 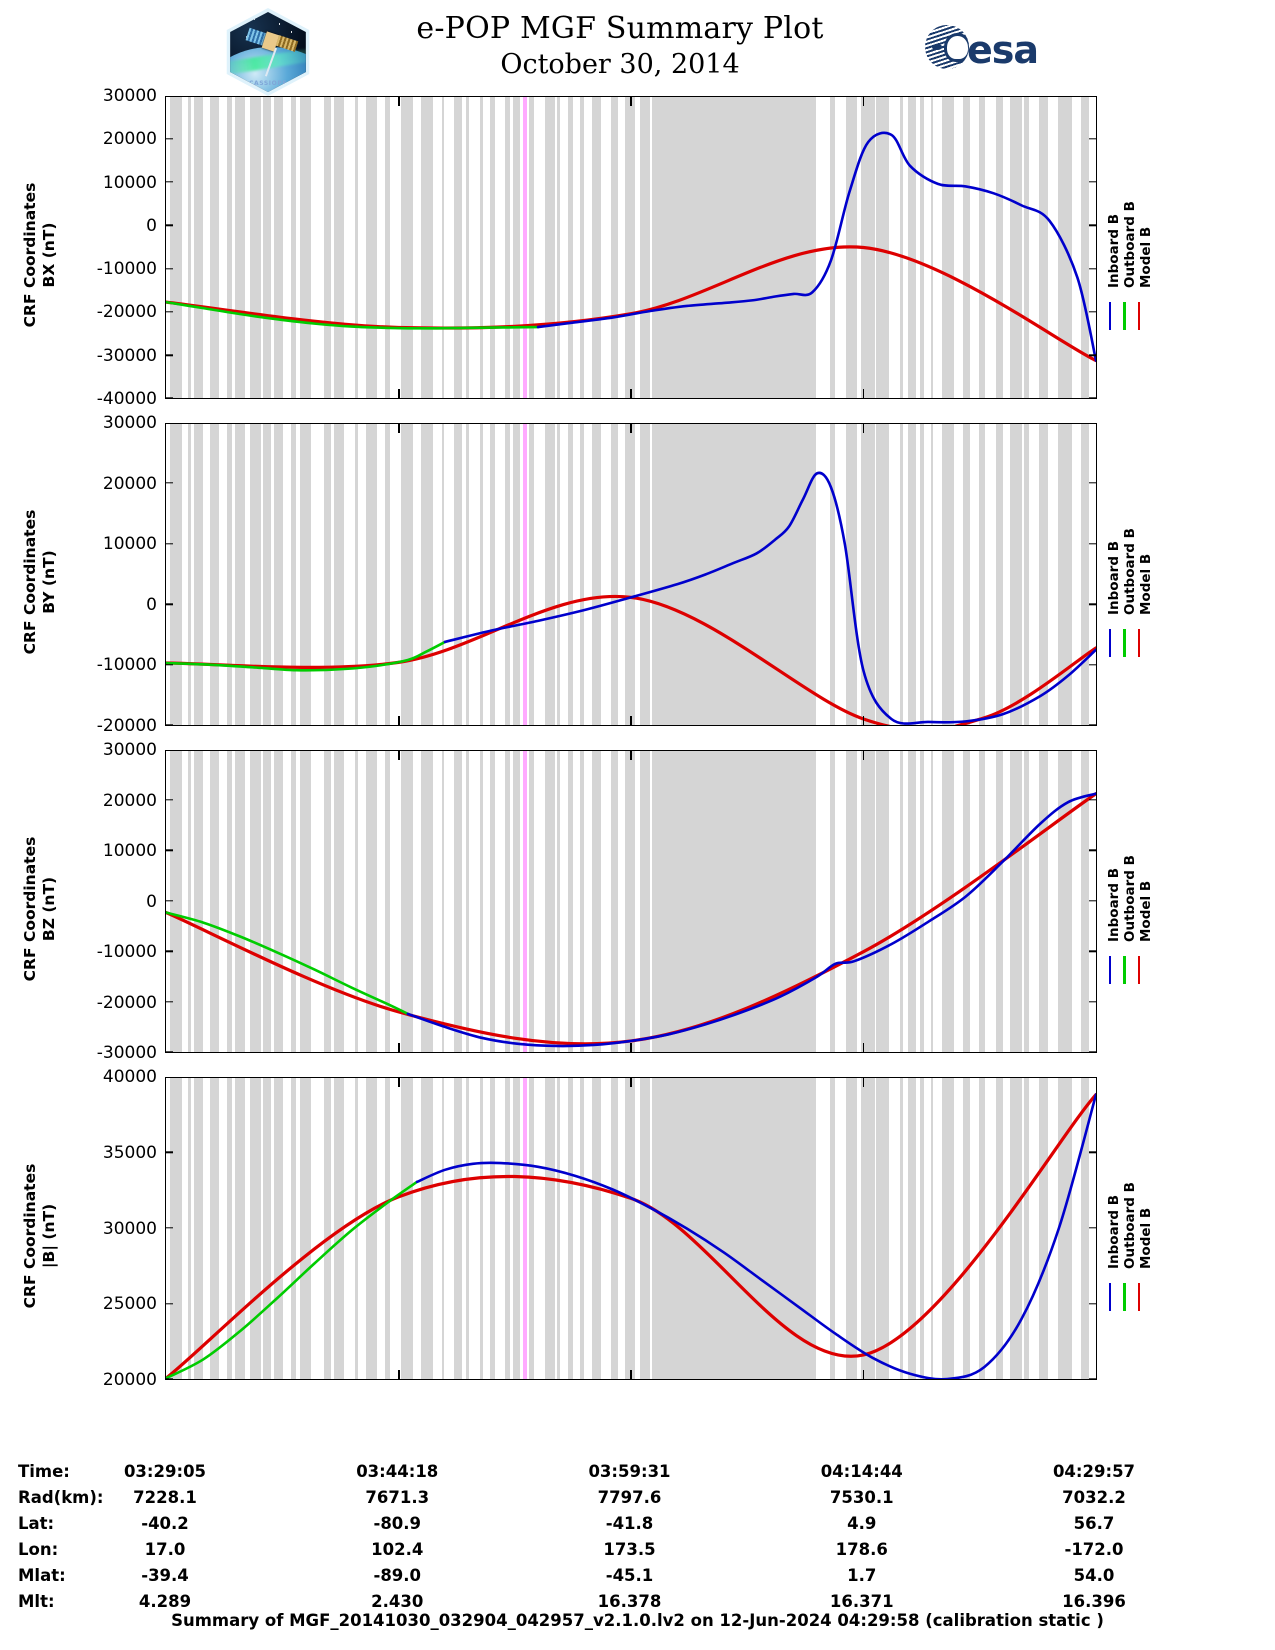 I want to click on y-tick-label: 35000, so click(x=129, y=1152).